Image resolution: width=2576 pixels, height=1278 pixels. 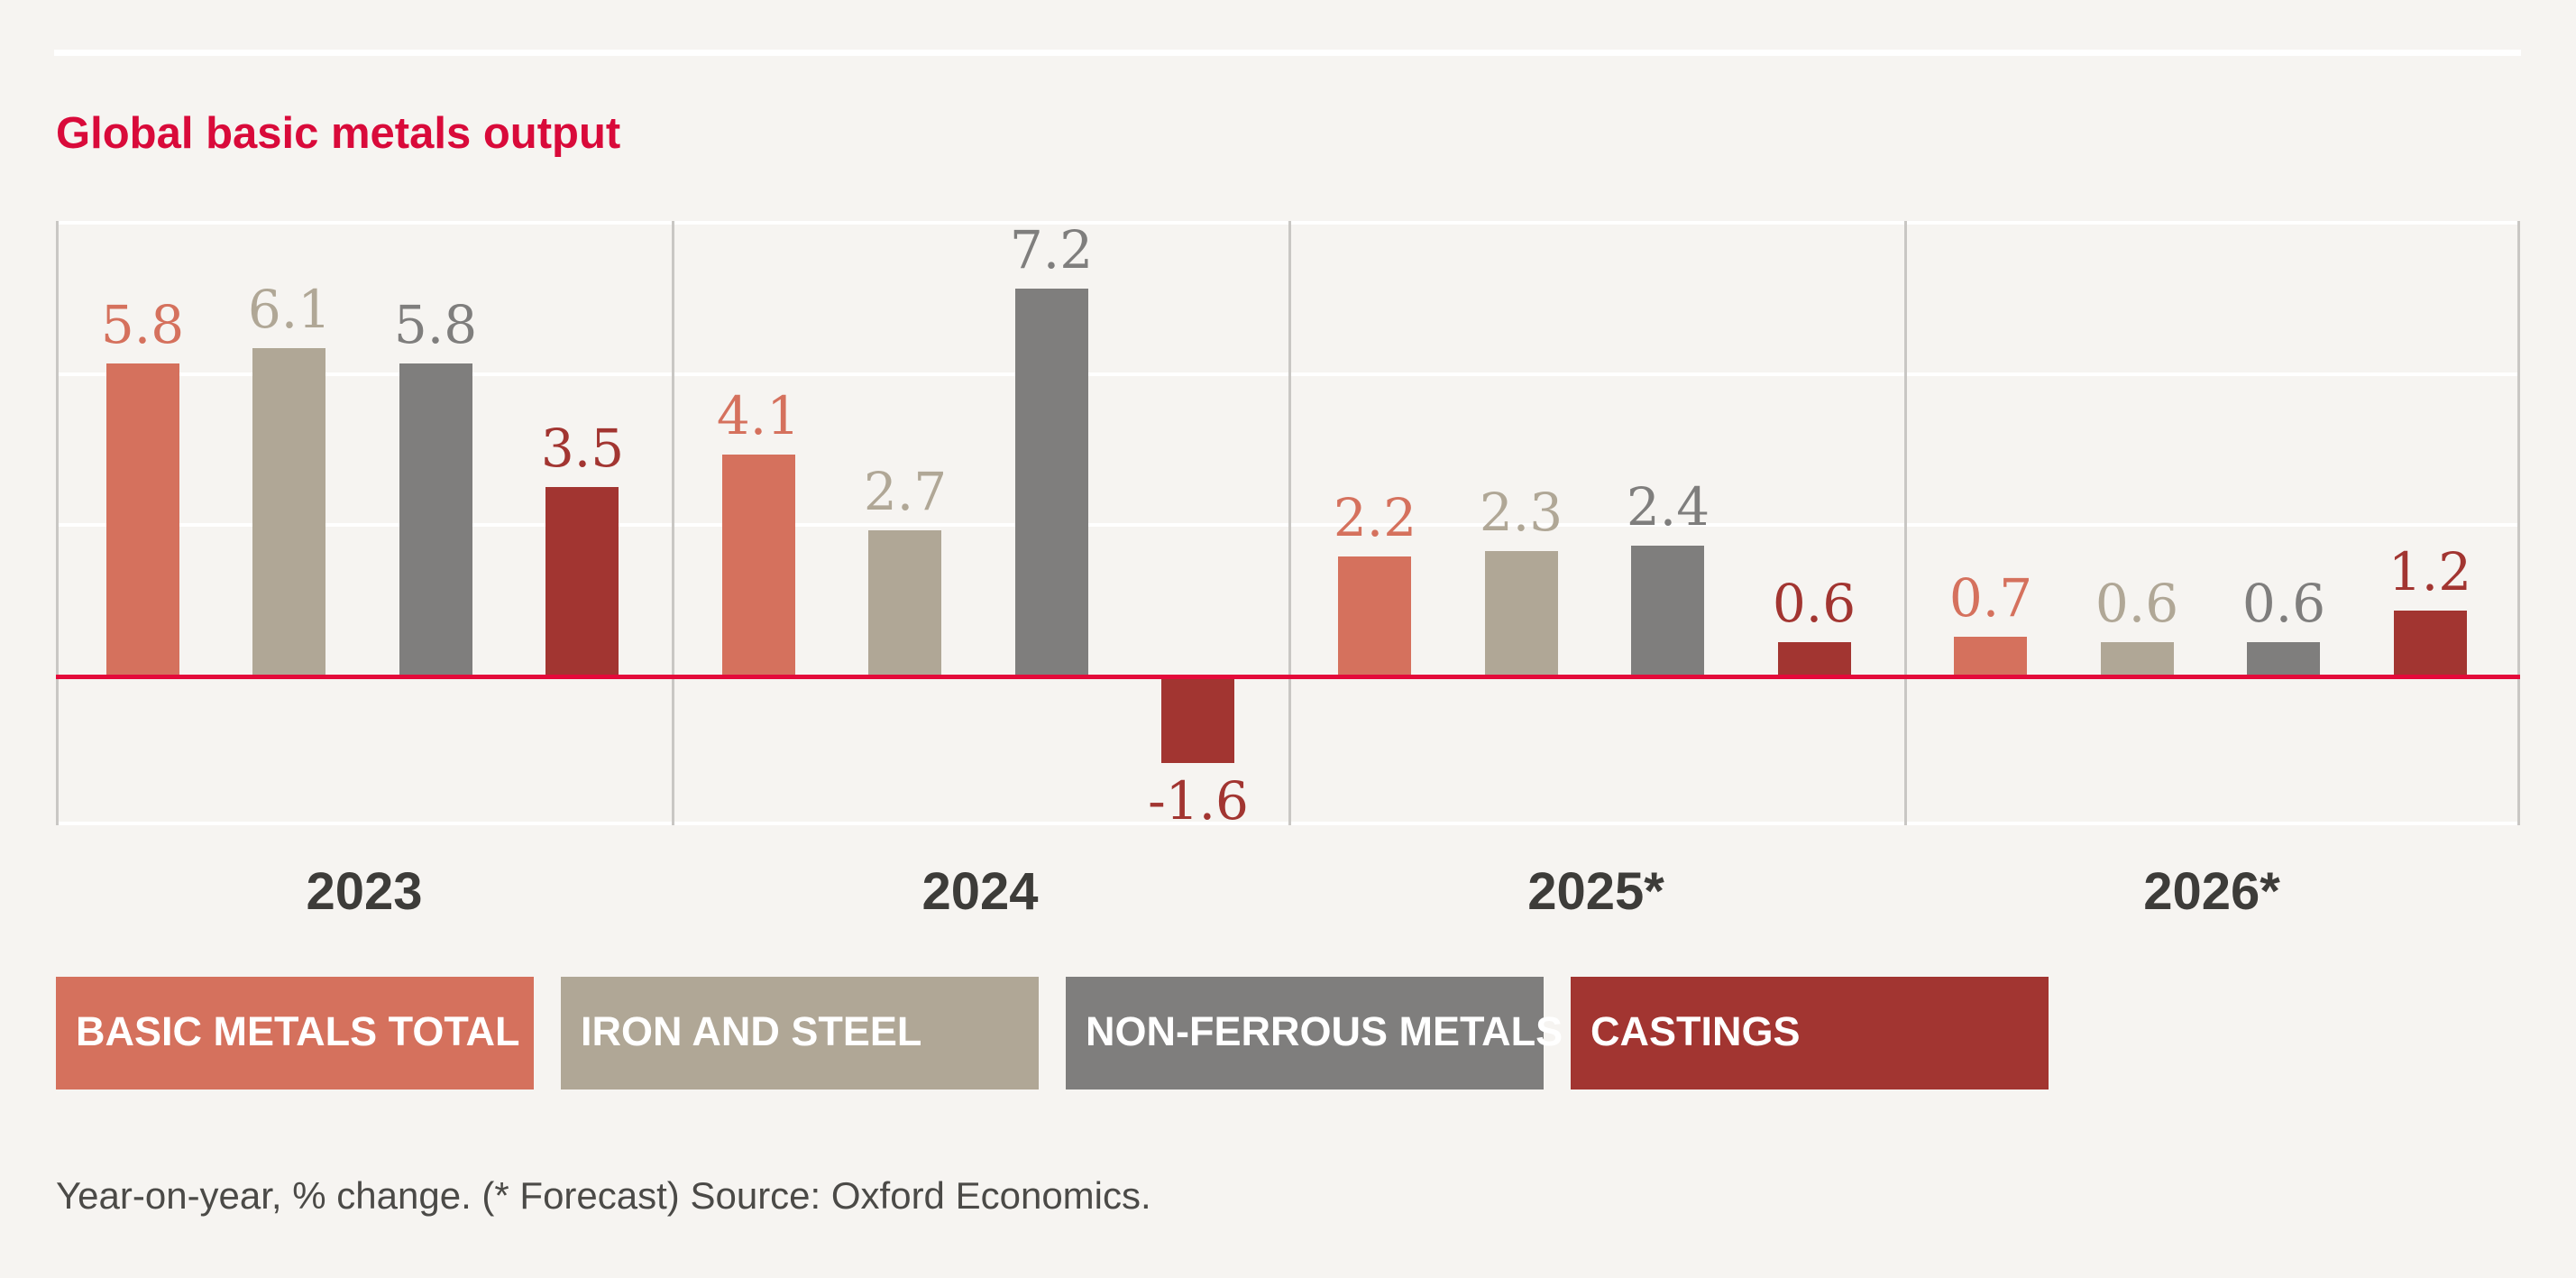 What do you see at coordinates (1814, 658) in the screenshot?
I see `bar-castings-2025` at bounding box center [1814, 658].